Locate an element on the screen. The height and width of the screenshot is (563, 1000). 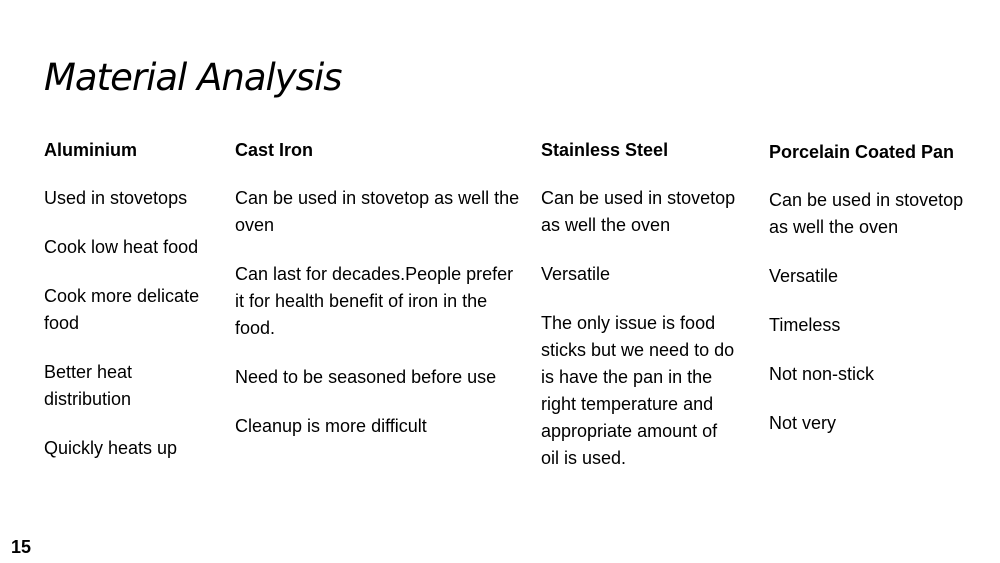
list-item: Not very is located at coordinates (803, 423).